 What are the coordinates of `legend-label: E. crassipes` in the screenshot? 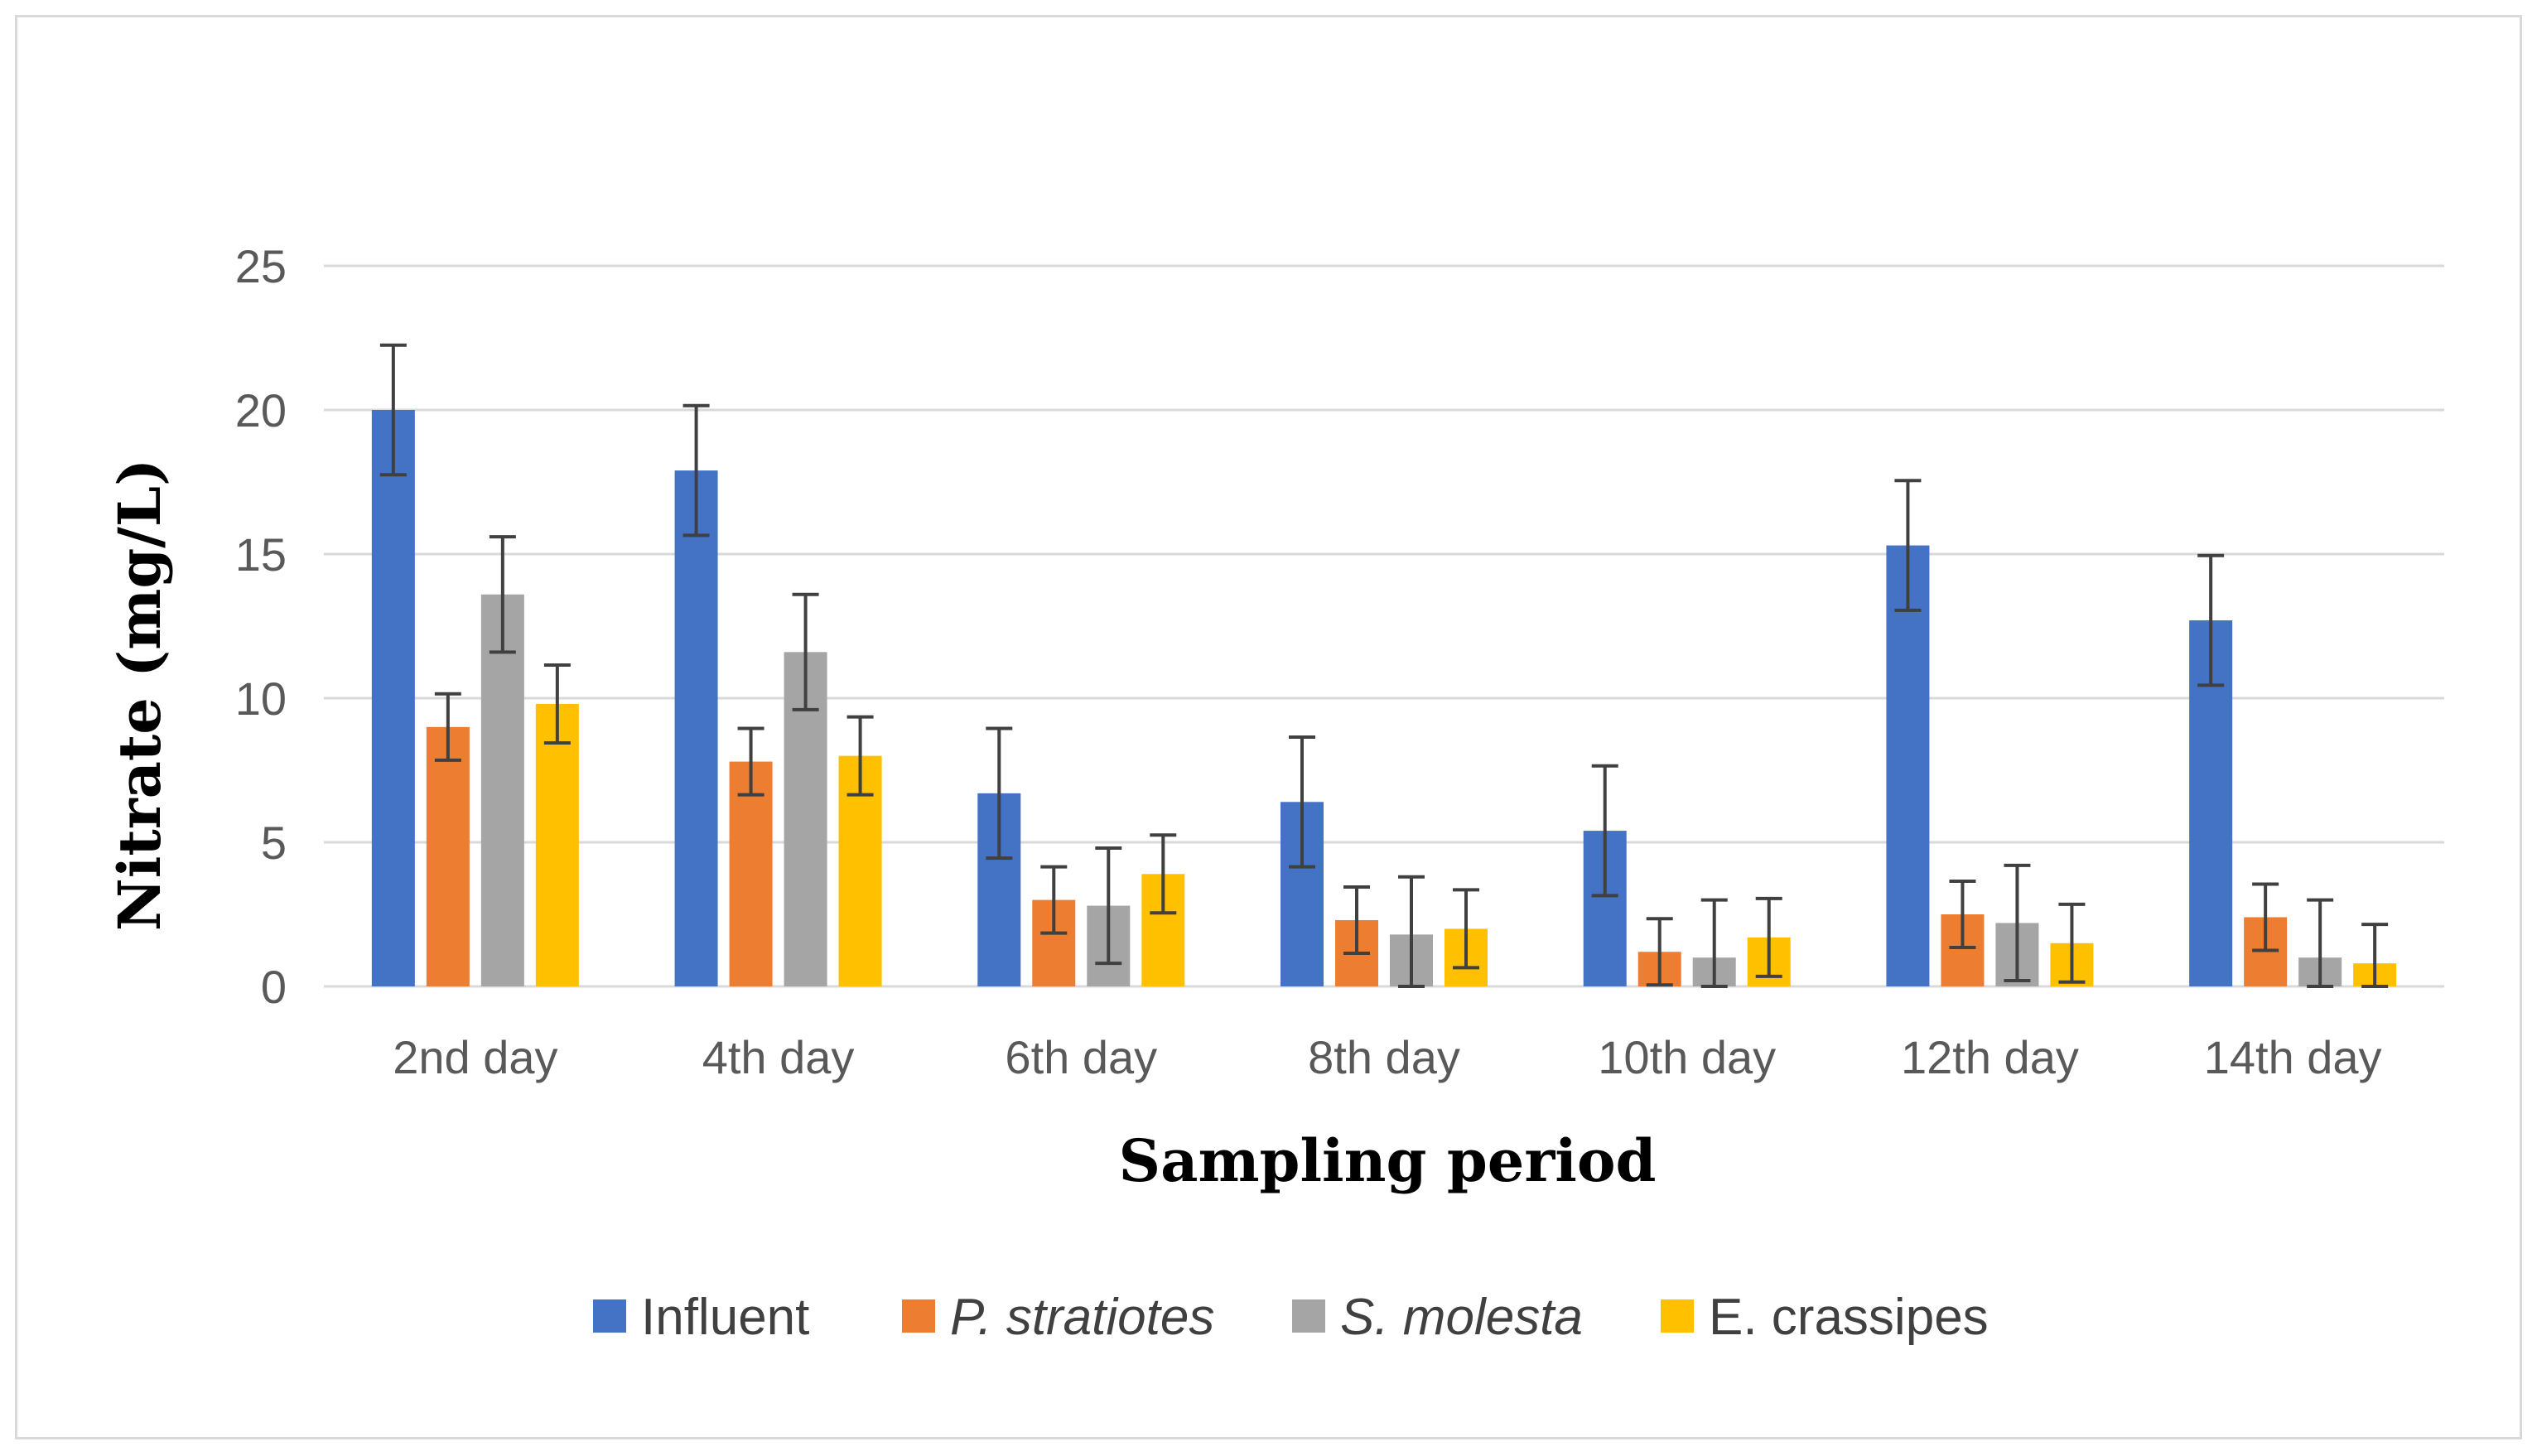 It's located at (1849, 1317).